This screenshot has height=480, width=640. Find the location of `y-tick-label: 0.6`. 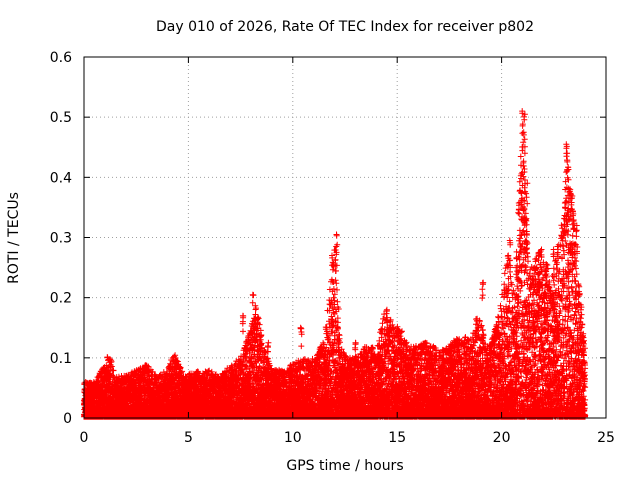

y-tick-label: 0.6 is located at coordinates (61, 58).